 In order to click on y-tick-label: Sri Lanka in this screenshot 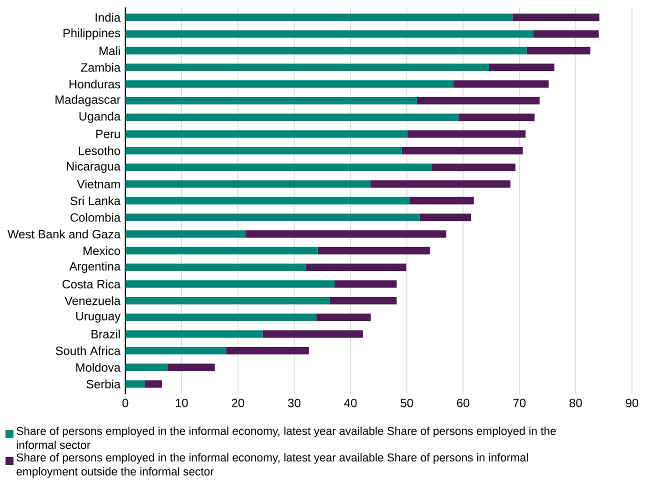, I will do `click(95, 201)`.